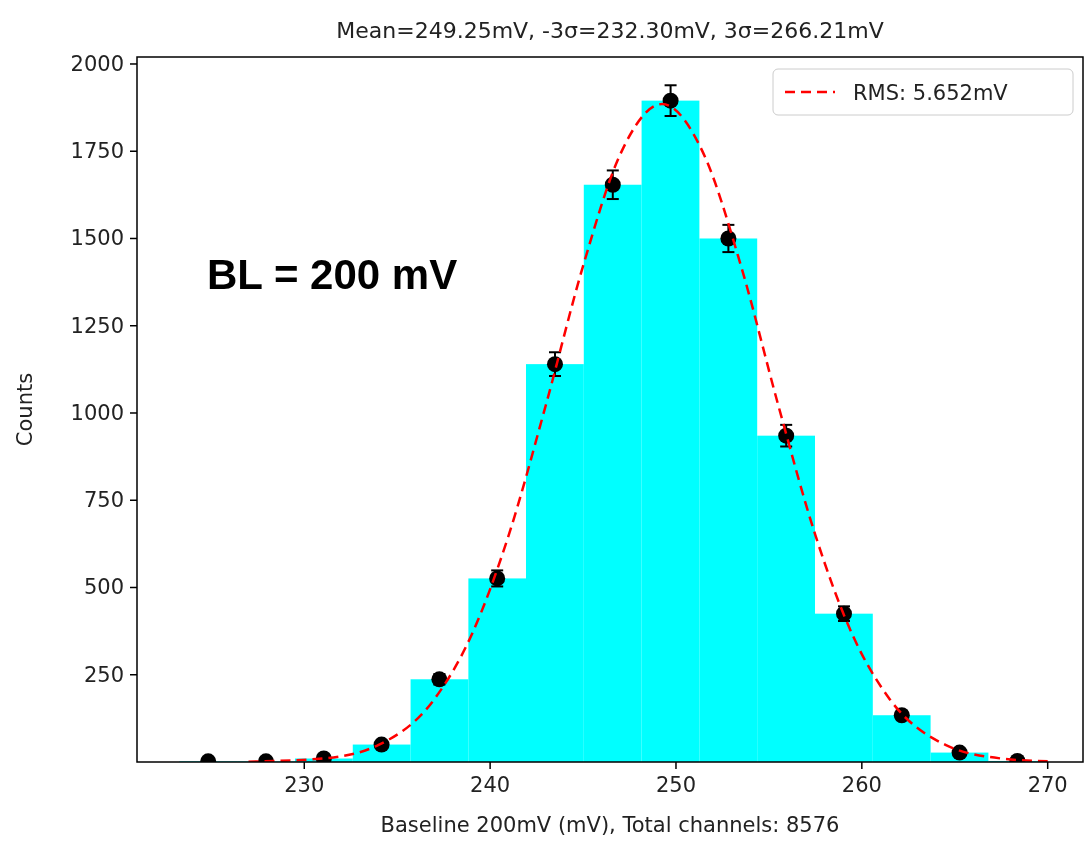 This screenshot has width=1084, height=846. Describe the element at coordinates (97, 151) in the screenshot. I see `y-tick-label: 1750` at that location.